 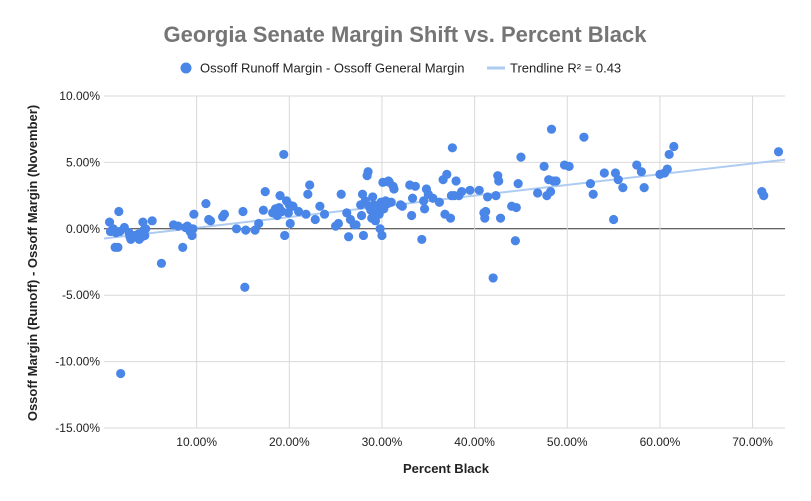 What do you see at coordinates (196, 442) in the screenshot?
I see `x-tick-label: 10.00%` at bounding box center [196, 442].